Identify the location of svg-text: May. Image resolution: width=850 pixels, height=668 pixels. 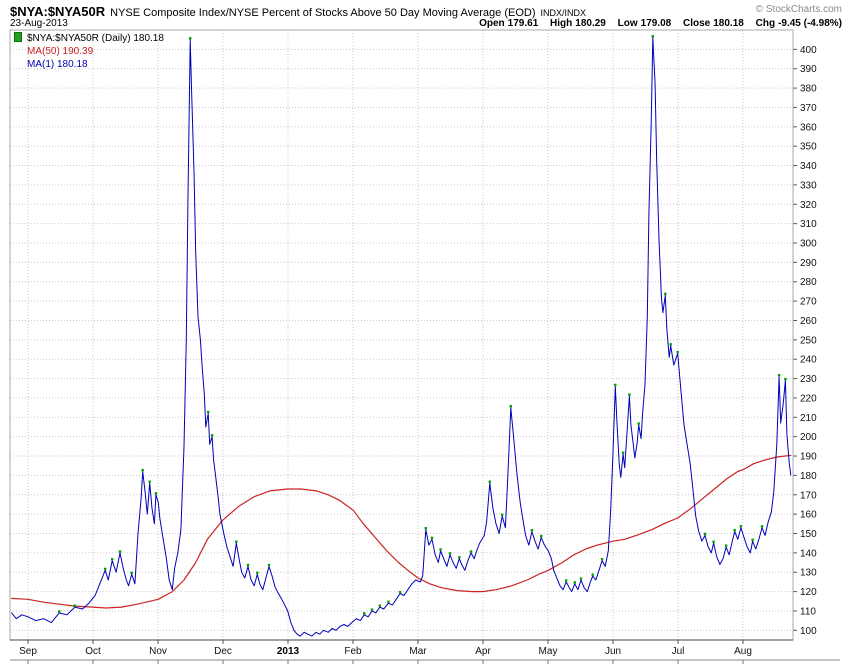
(548, 651).